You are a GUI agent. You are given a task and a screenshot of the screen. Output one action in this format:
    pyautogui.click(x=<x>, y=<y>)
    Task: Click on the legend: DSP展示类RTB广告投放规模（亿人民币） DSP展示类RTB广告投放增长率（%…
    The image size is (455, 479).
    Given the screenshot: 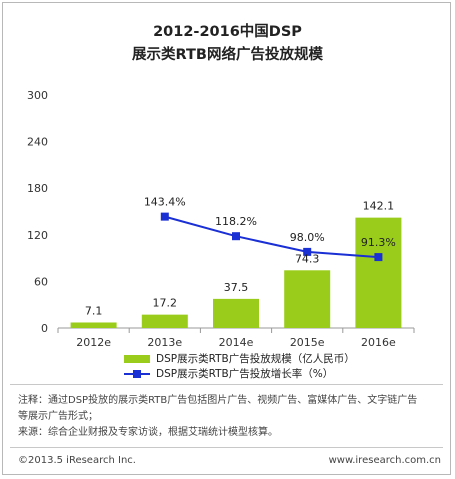 What is the action you would take?
    pyautogui.click(x=239, y=366)
    